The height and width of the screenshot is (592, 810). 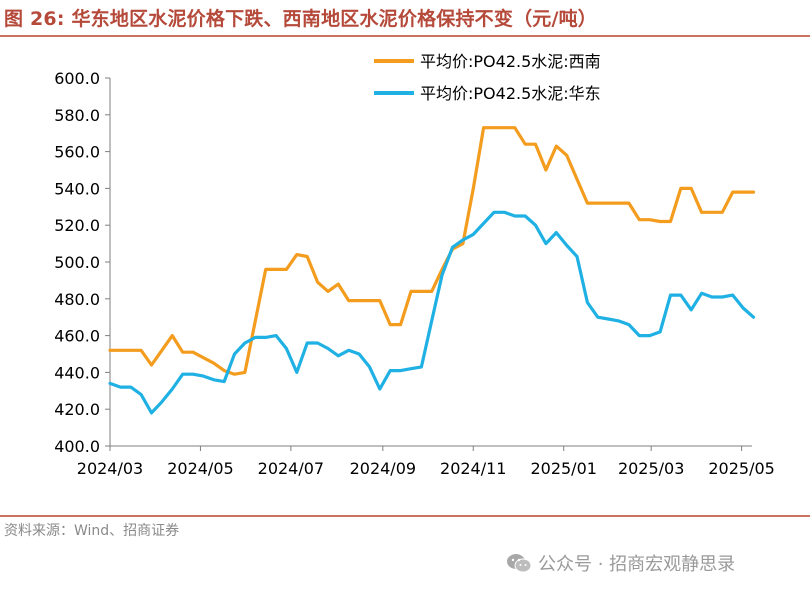 I want to click on x-tick-label: 2024/11, so click(x=473, y=468).